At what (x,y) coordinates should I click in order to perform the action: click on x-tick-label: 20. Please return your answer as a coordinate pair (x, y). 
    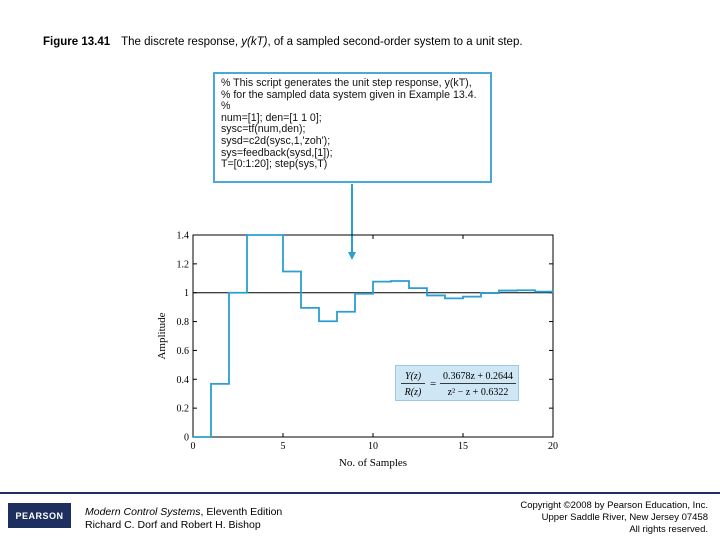
    Looking at the image, I should click on (553, 446).